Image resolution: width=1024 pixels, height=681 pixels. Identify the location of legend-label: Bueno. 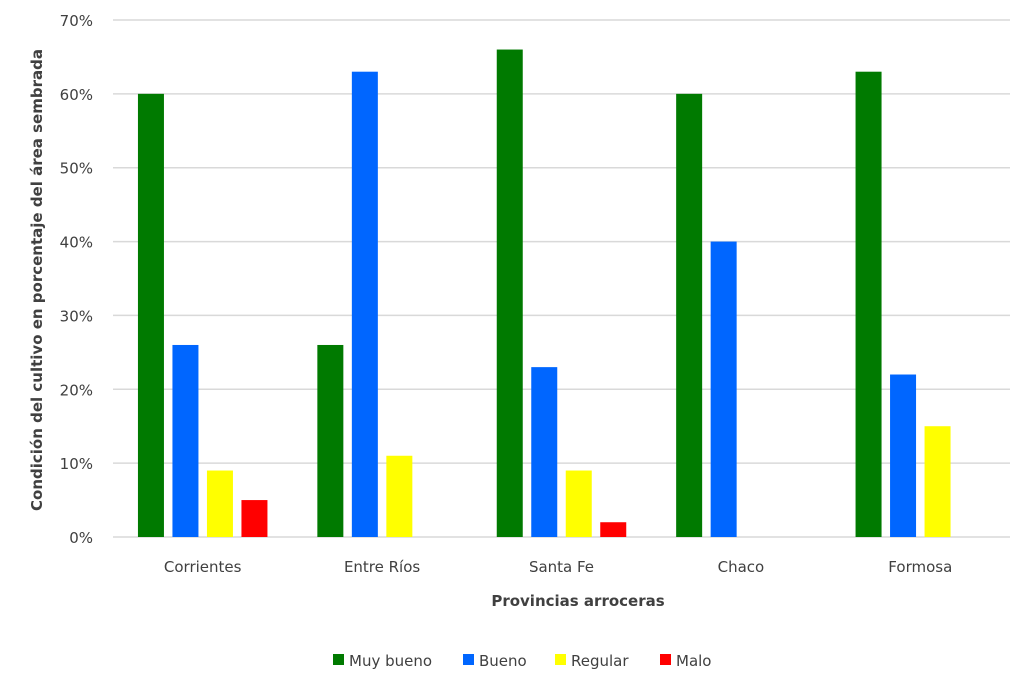
(503, 661).